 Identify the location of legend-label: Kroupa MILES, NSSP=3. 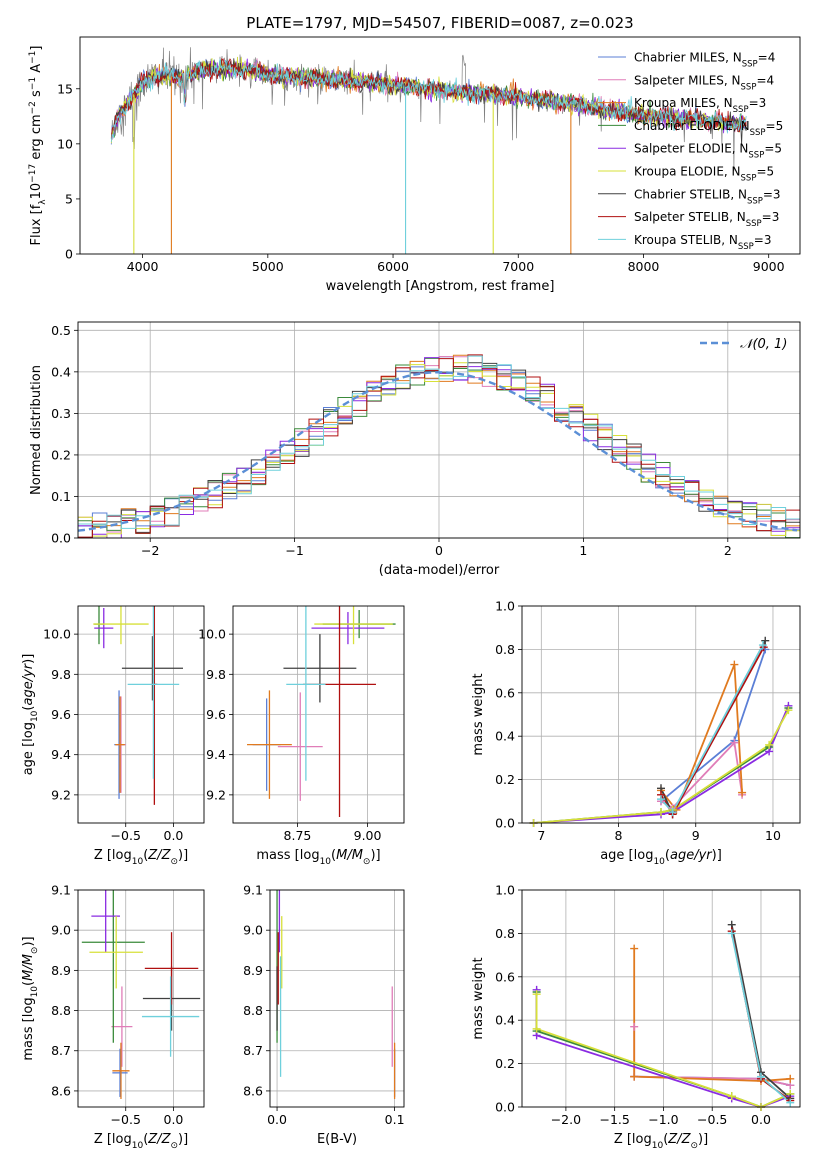
(700, 105).